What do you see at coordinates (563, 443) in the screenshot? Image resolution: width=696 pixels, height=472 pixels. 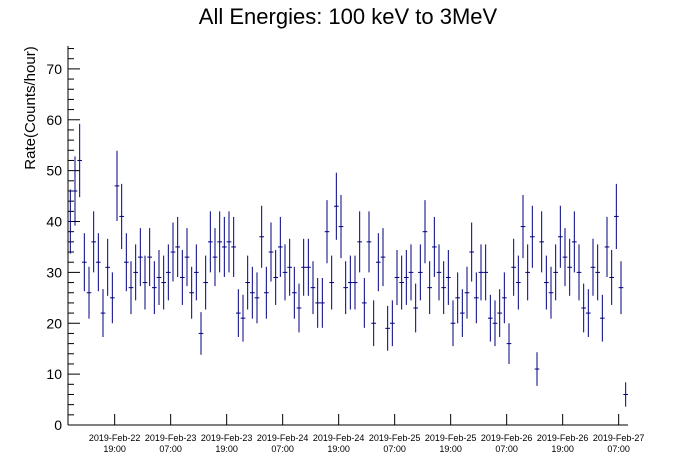 I see `x-tick-label: 2019-Feb-26 19:00` at bounding box center [563, 443].